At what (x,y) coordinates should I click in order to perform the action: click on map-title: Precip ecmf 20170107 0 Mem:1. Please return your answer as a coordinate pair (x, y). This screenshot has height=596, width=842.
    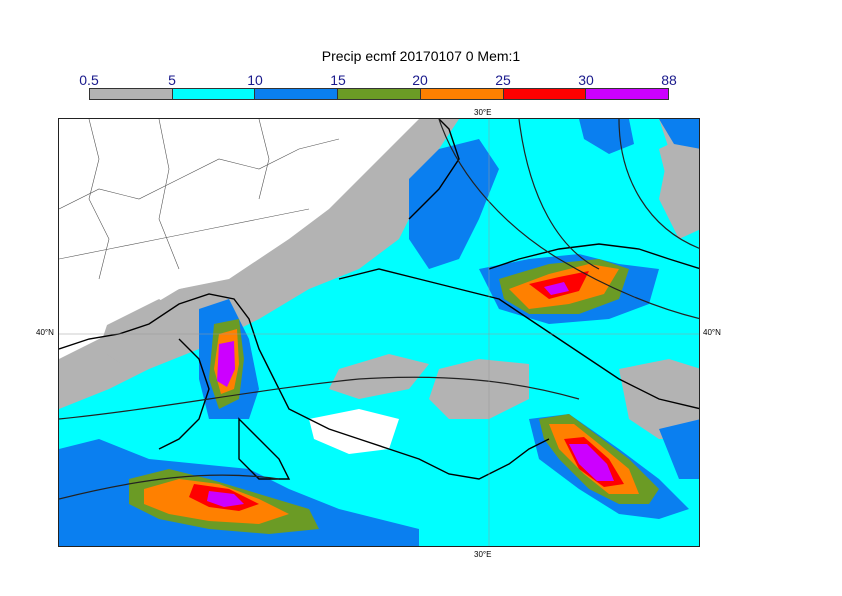
    Looking at the image, I should click on (421, 56).